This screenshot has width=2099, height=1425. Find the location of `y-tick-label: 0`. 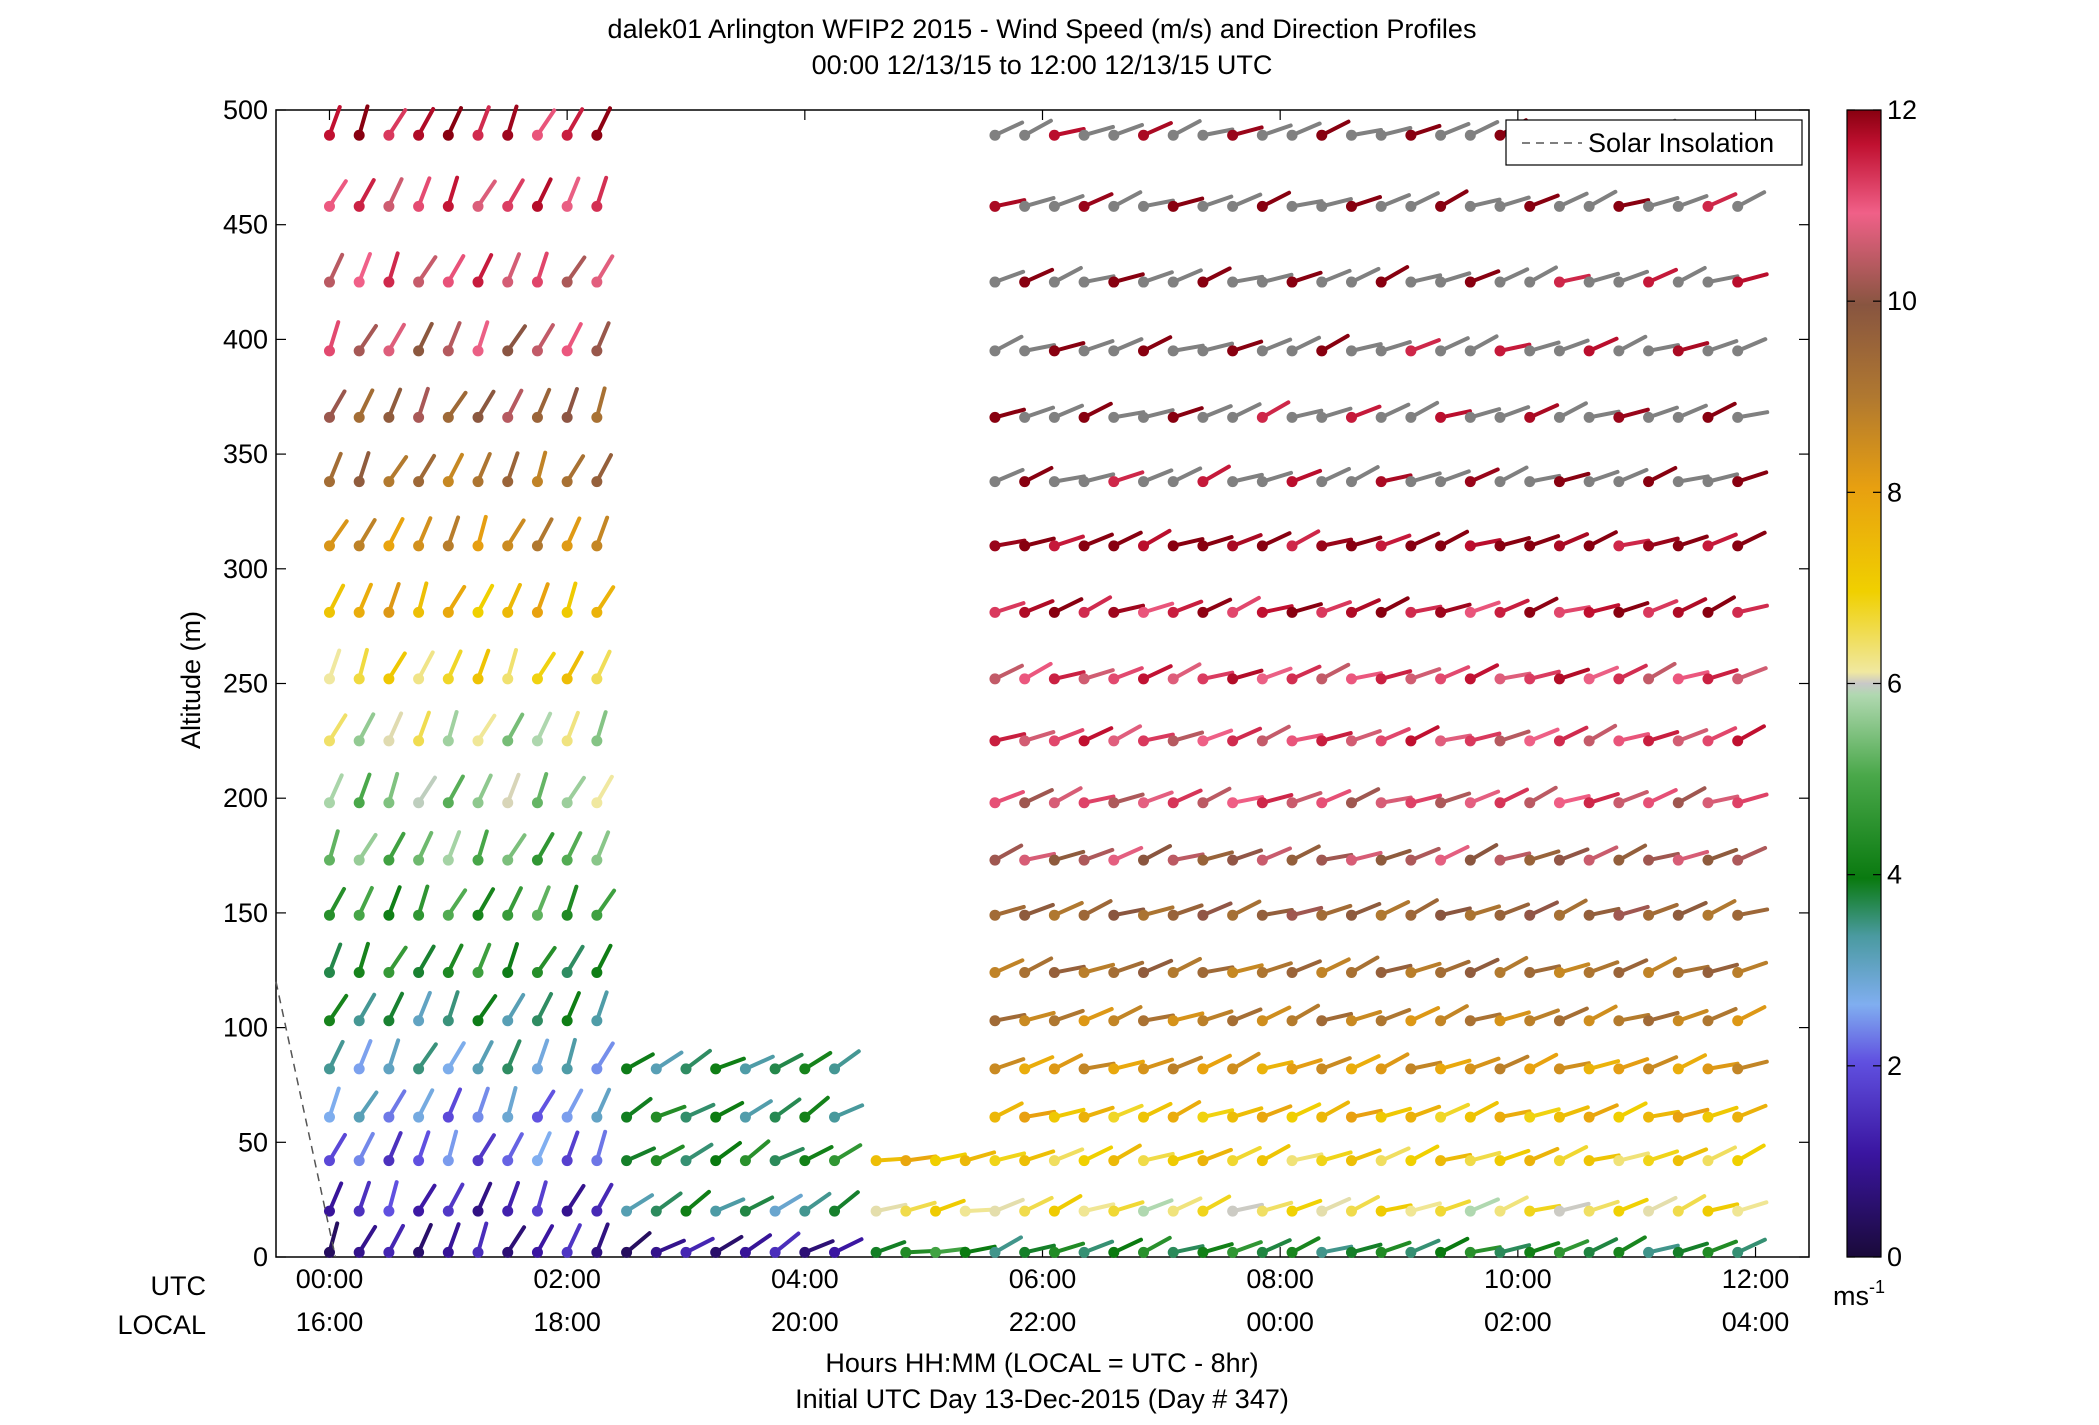

y-tick-label: 0 is located at coordinates (260, 1257).